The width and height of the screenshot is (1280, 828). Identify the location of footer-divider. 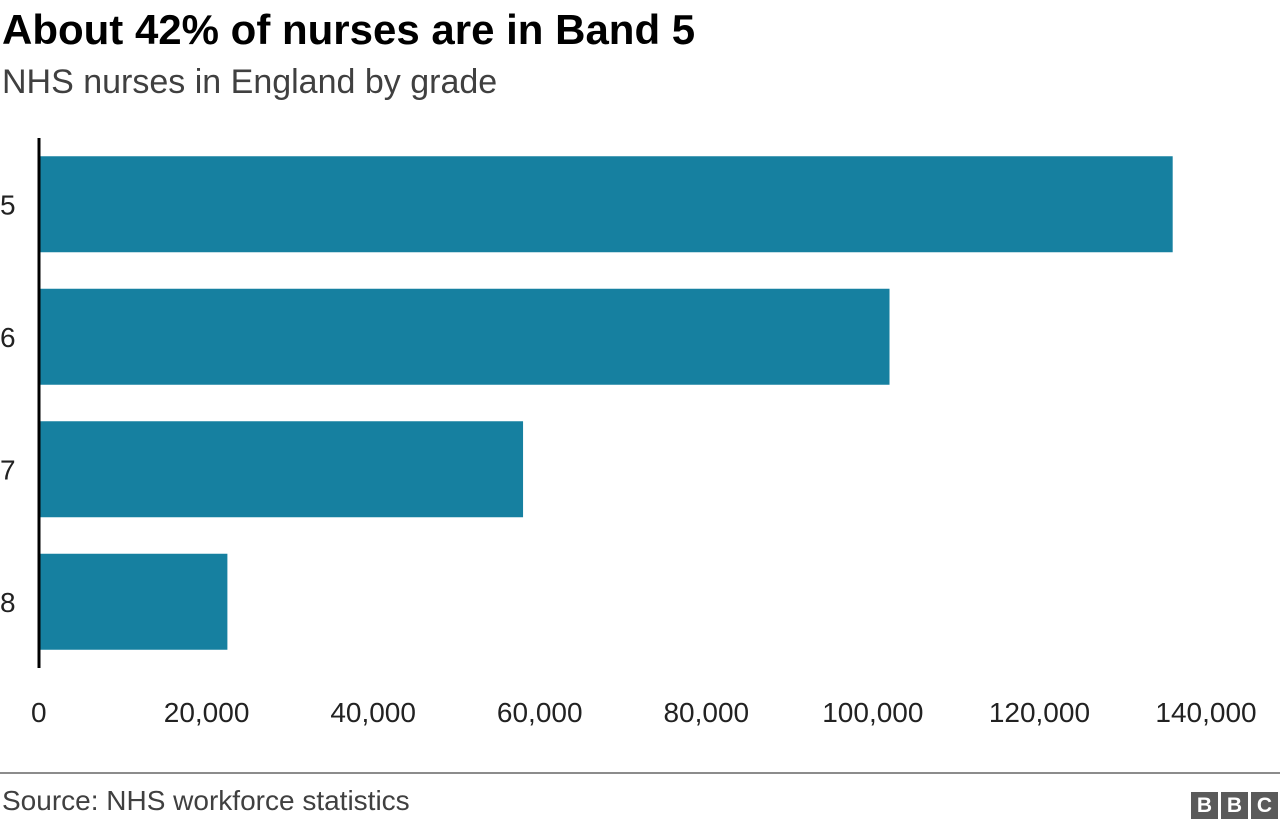
(640, 773).